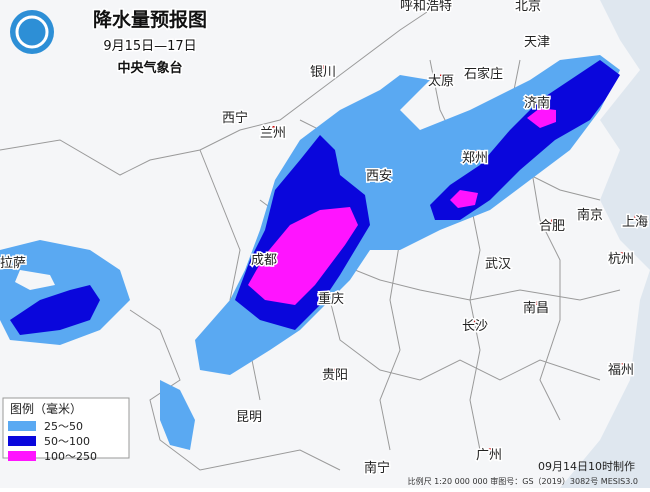 The width and height of the screenshot is (650, 492). What do you see at coordinates (70, 456) in the screenshot?
I see `legend-label: 100～250` at bounding box center [70, 456].